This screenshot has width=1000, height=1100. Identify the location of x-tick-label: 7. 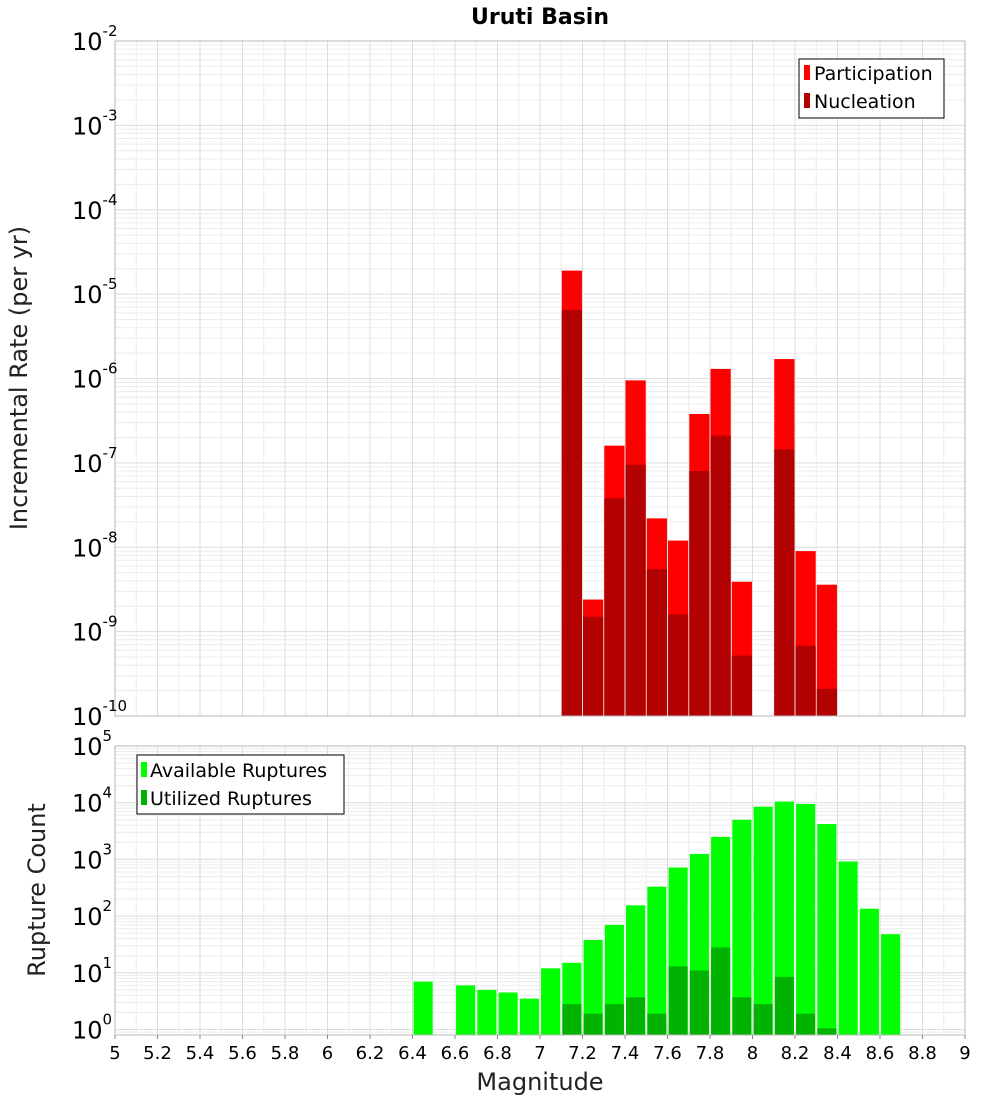
(539, 1053).